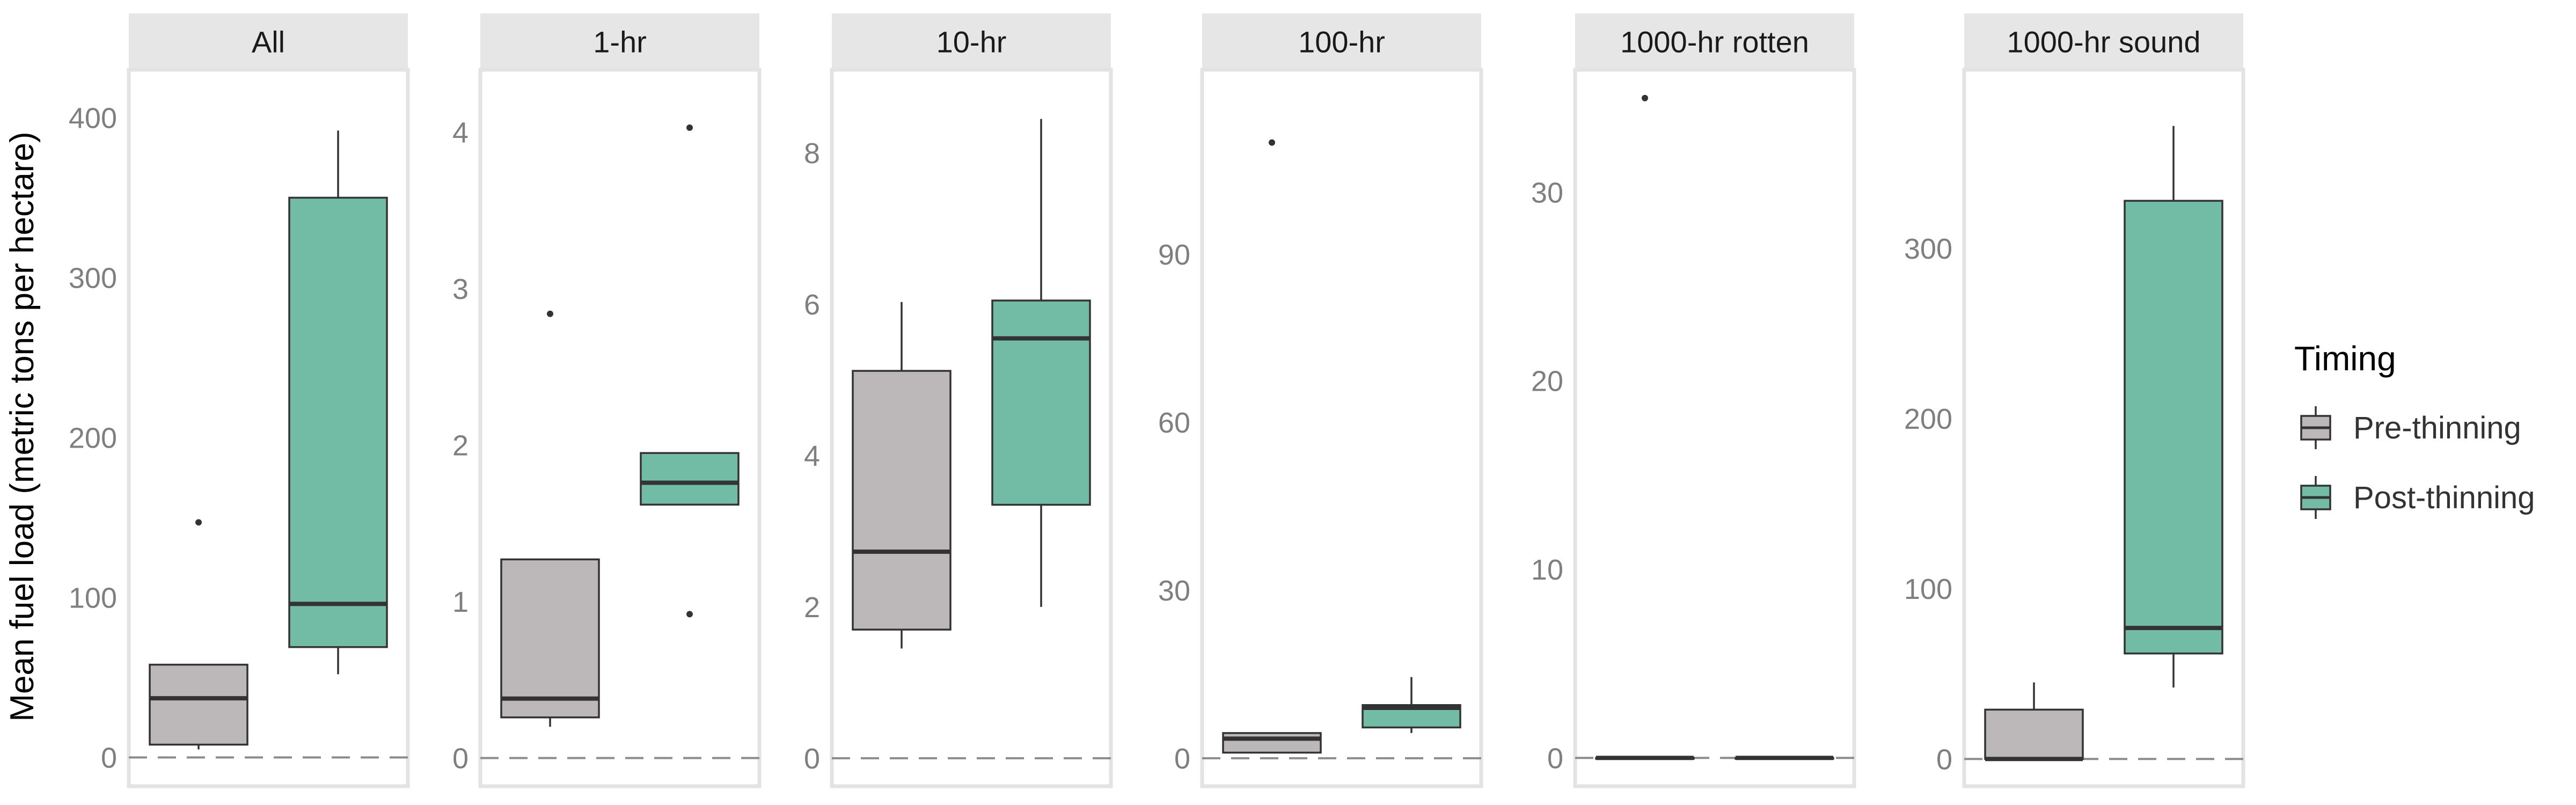 The width and height of the screenshot is (2576, 805). I want to click on facet-label: 1-hr, so click(620, 42).